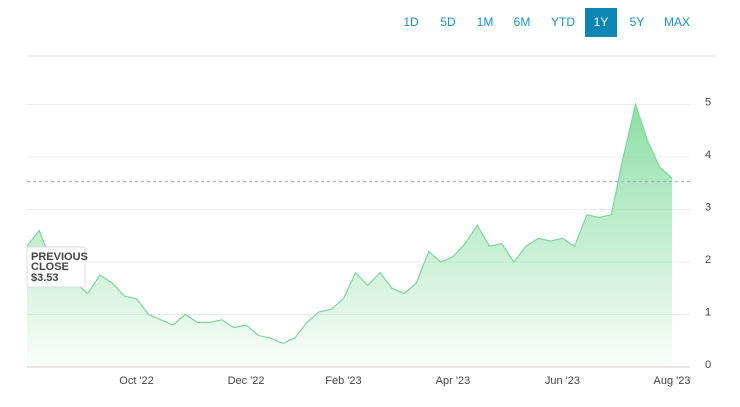 The height and width of the screenshot is (407, 740). What do you see at coordinates (708, 260) in the screenshot?
I see `y-tick-label: 2` at bounding box center [708, 260].